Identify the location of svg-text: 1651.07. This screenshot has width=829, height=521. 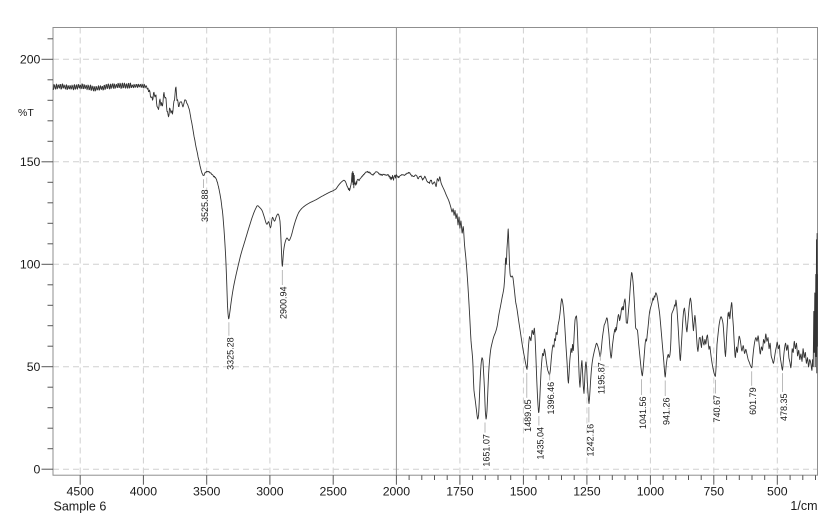
(486, 450).